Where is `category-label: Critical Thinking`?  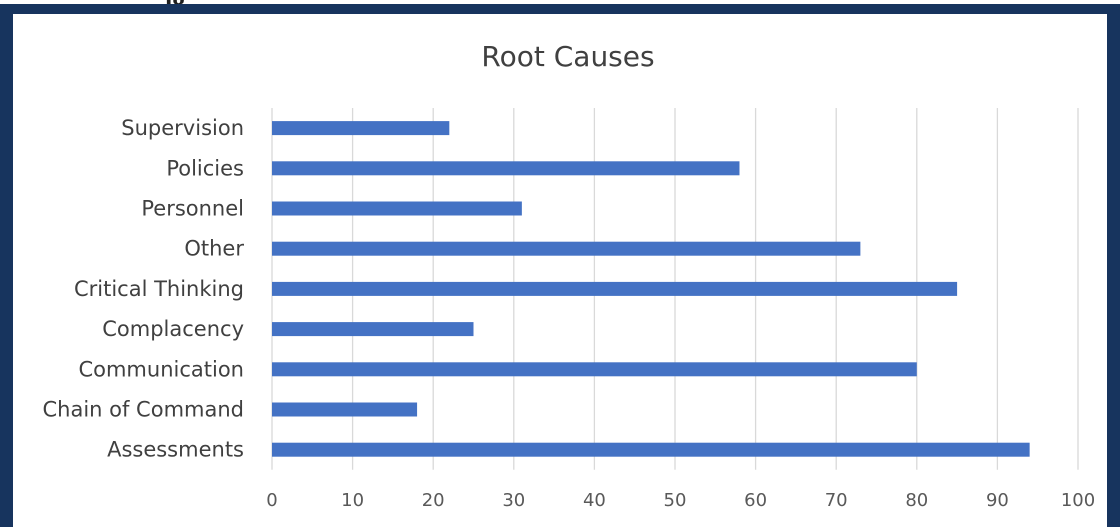
category-label: Critical Thinking is located at coordinates (159, 289).